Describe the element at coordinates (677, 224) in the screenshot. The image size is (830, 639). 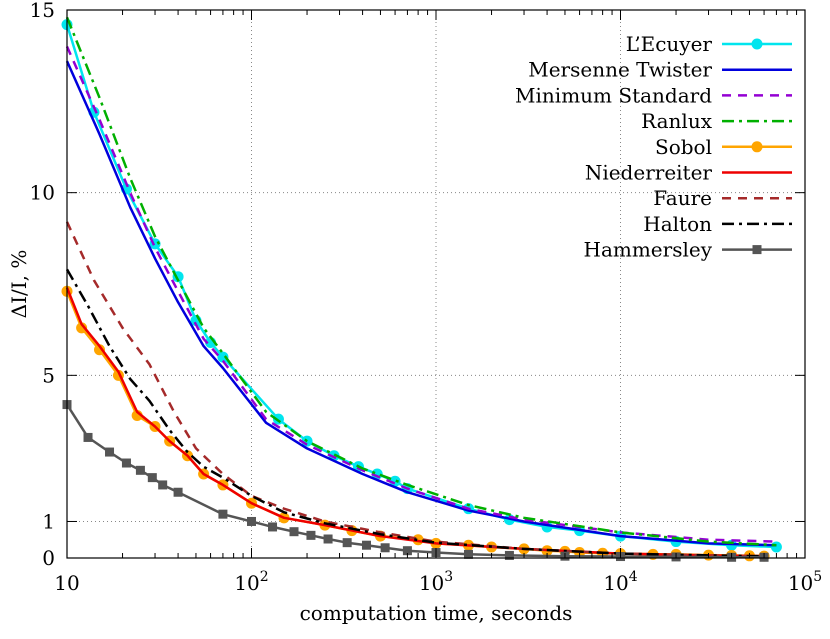
I see `legend-label: Halton` at that location.